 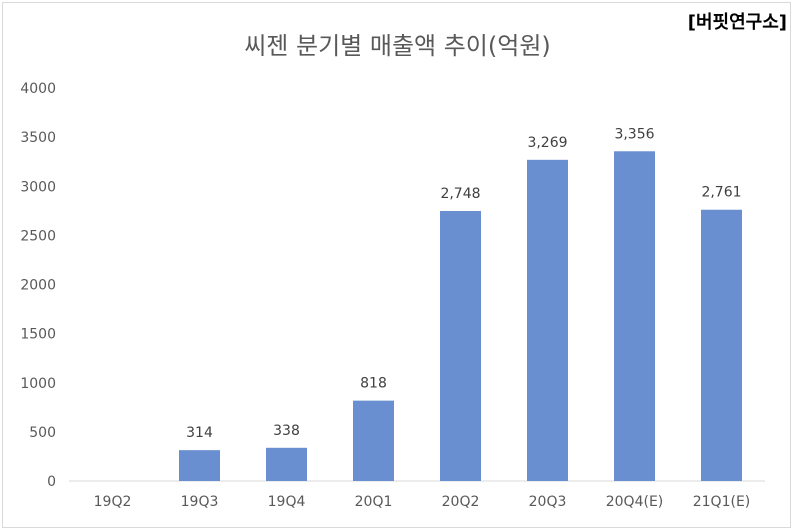 I want to click on x-tick-label: 19Q4, so click(x=287, y=502).